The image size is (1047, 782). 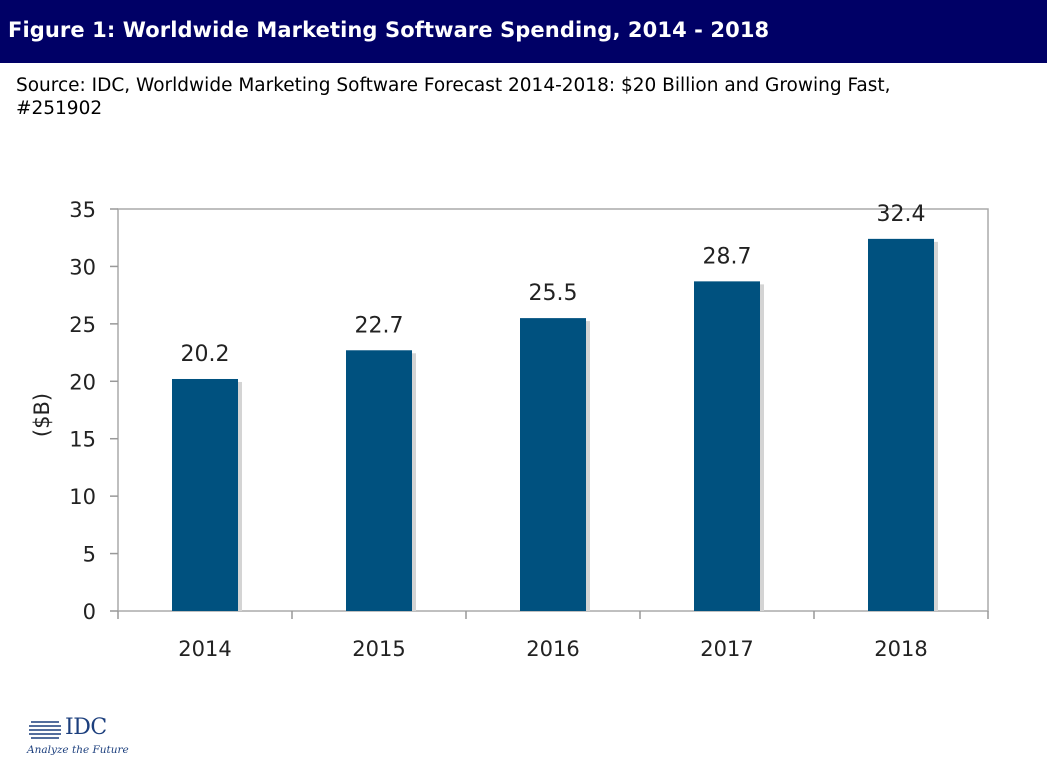 I want to click on data-label: 25.5, so click(x=553, y=293).